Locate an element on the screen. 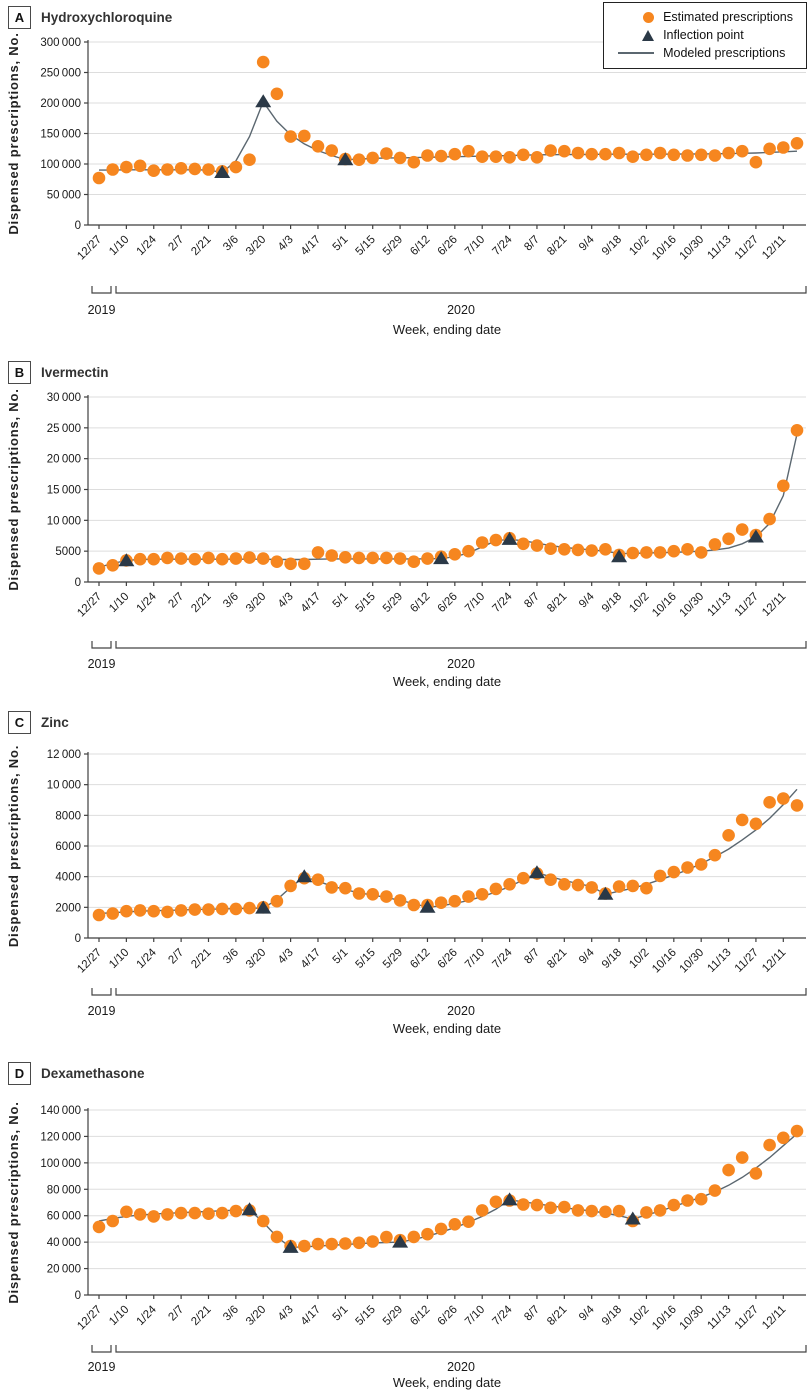 Image resolution: width=810 pixels, height=1399 pixels. panel-letter: C is located at coordinates (19, 722).